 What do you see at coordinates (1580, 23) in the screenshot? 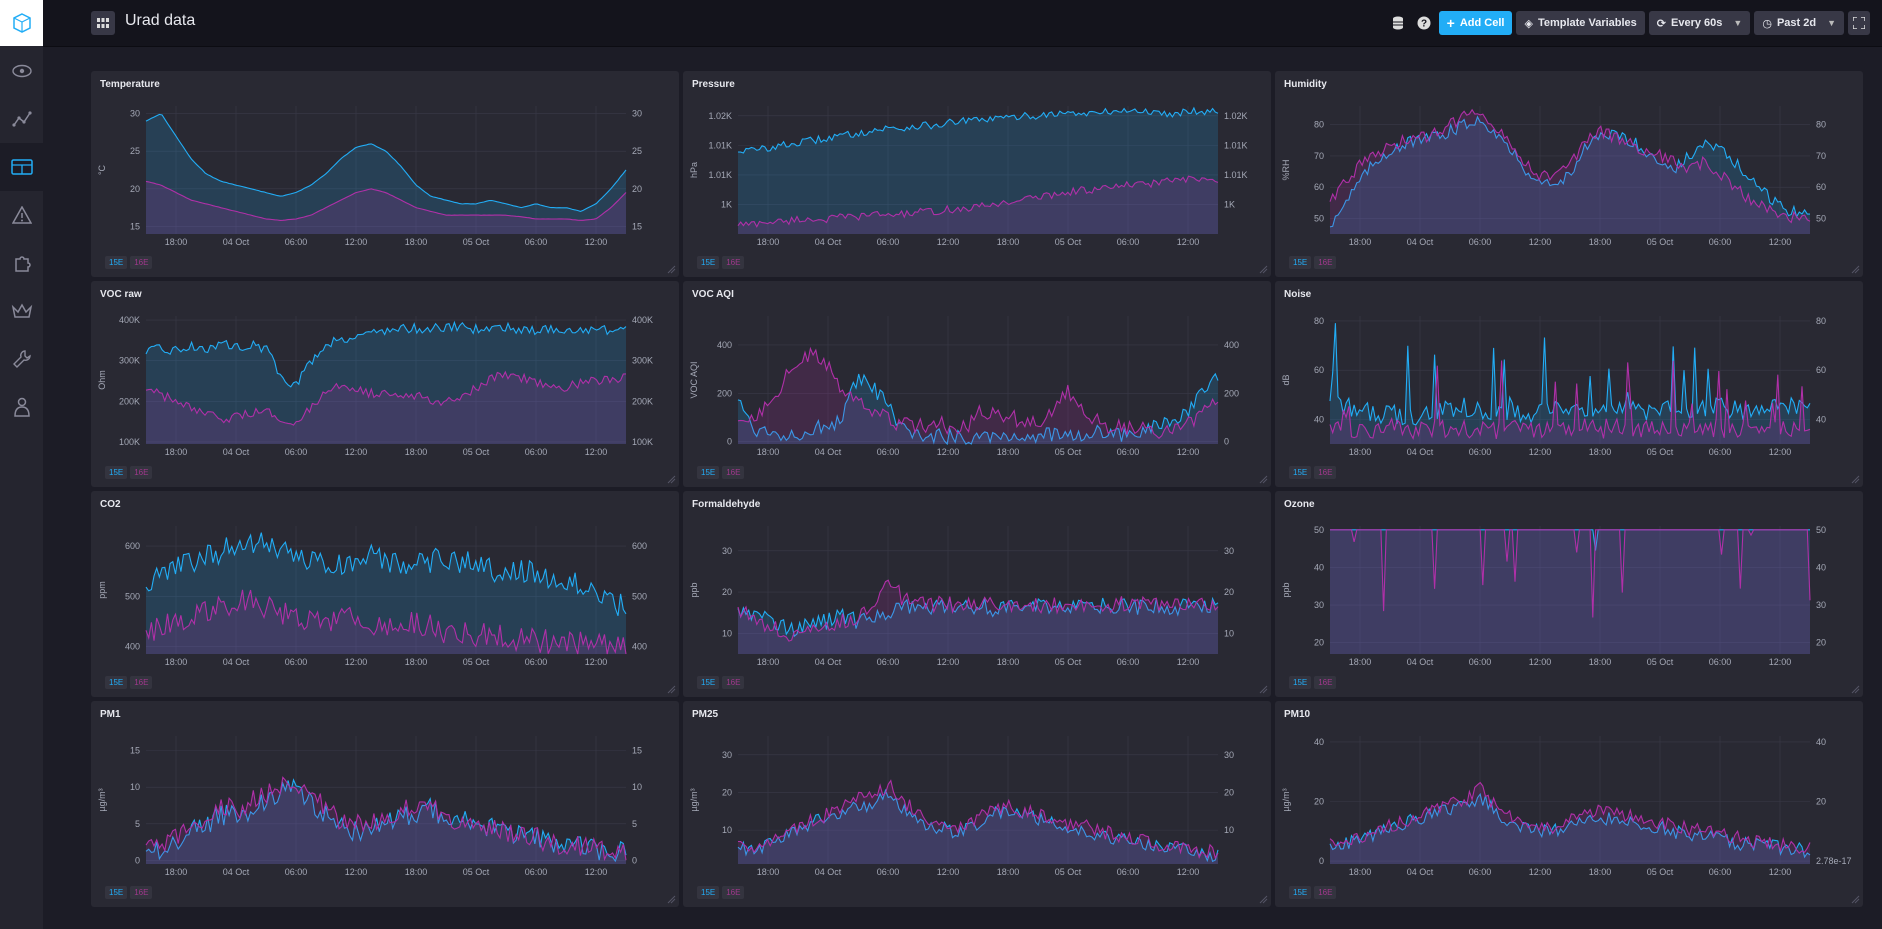
I see `template-variables-button: ◈ Template Variables` at bounding box center [1580, 23].